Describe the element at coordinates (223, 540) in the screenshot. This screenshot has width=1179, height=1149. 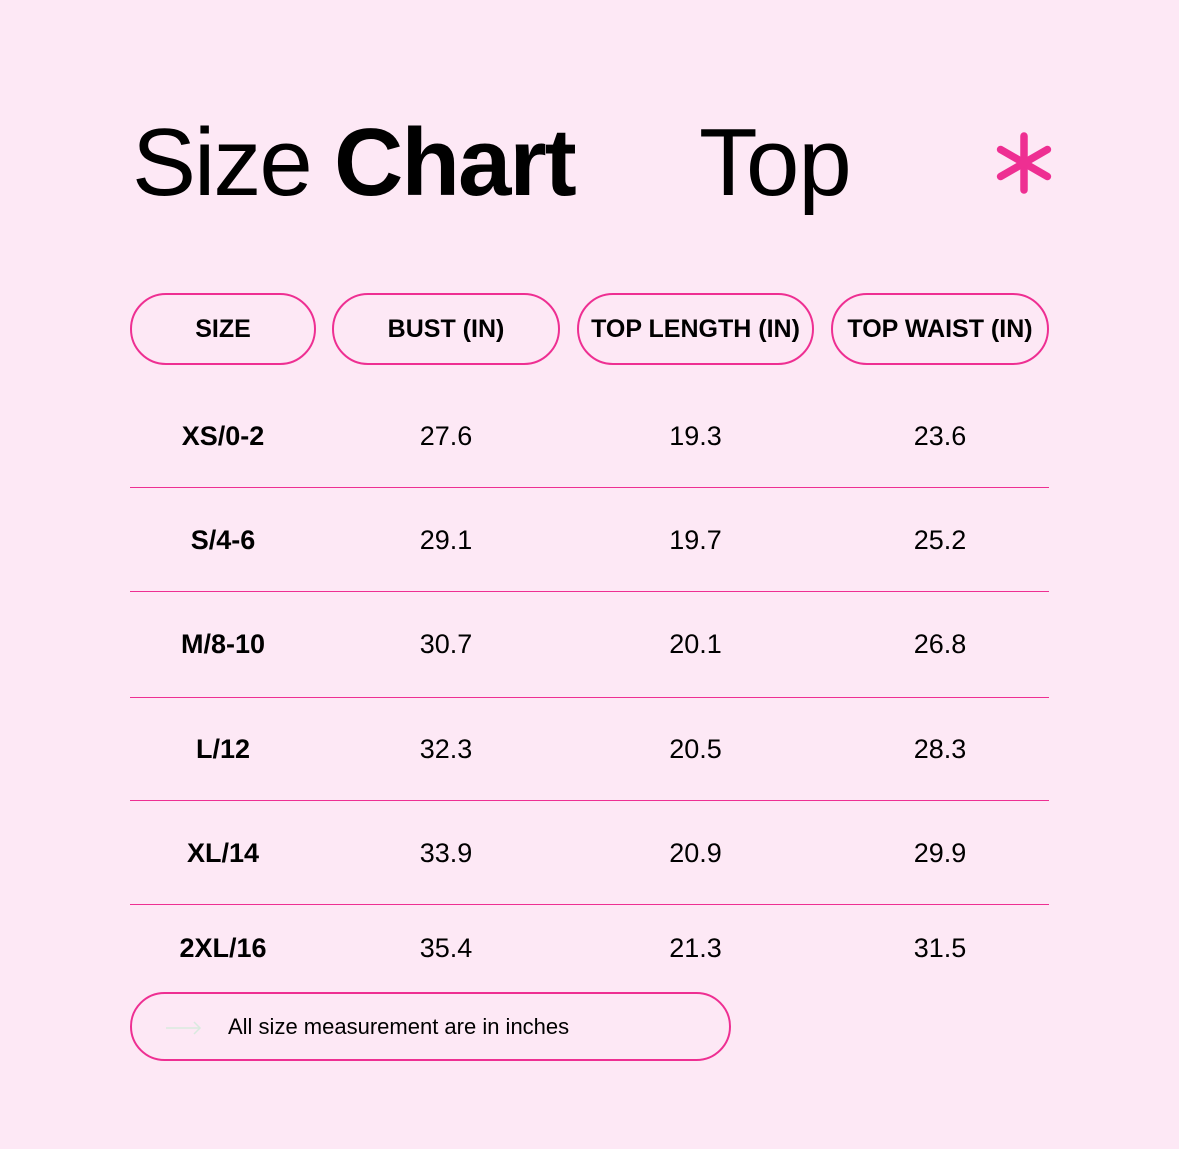
I see `size-cell: S/4-6` at that location.